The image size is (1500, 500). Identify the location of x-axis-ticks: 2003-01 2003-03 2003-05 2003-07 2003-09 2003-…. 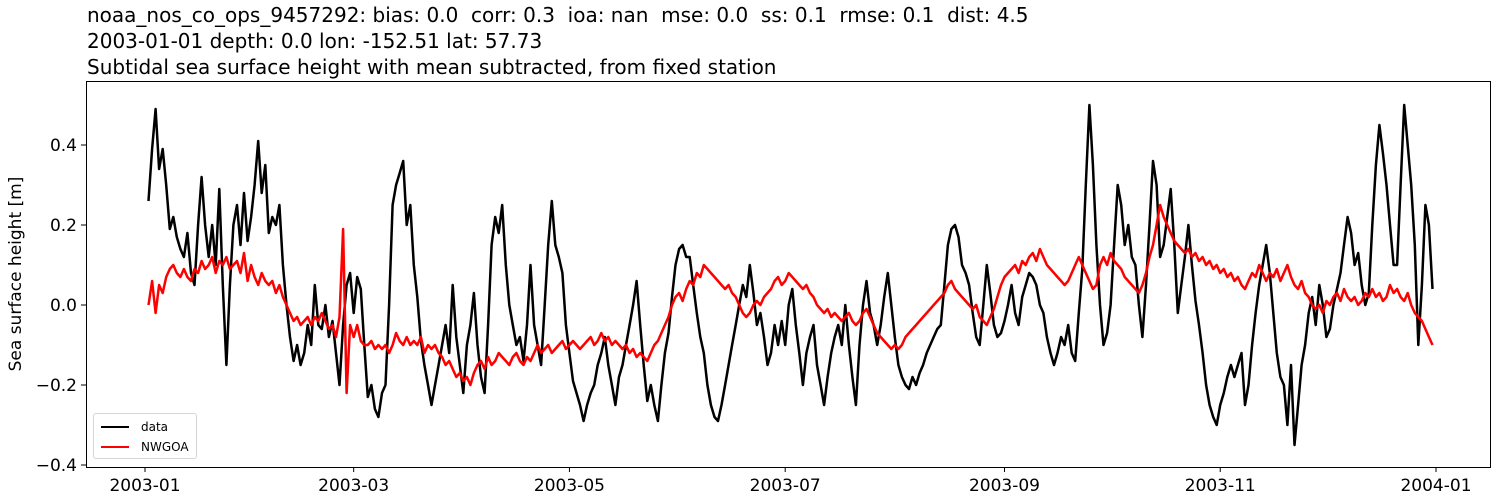
(790, 481).